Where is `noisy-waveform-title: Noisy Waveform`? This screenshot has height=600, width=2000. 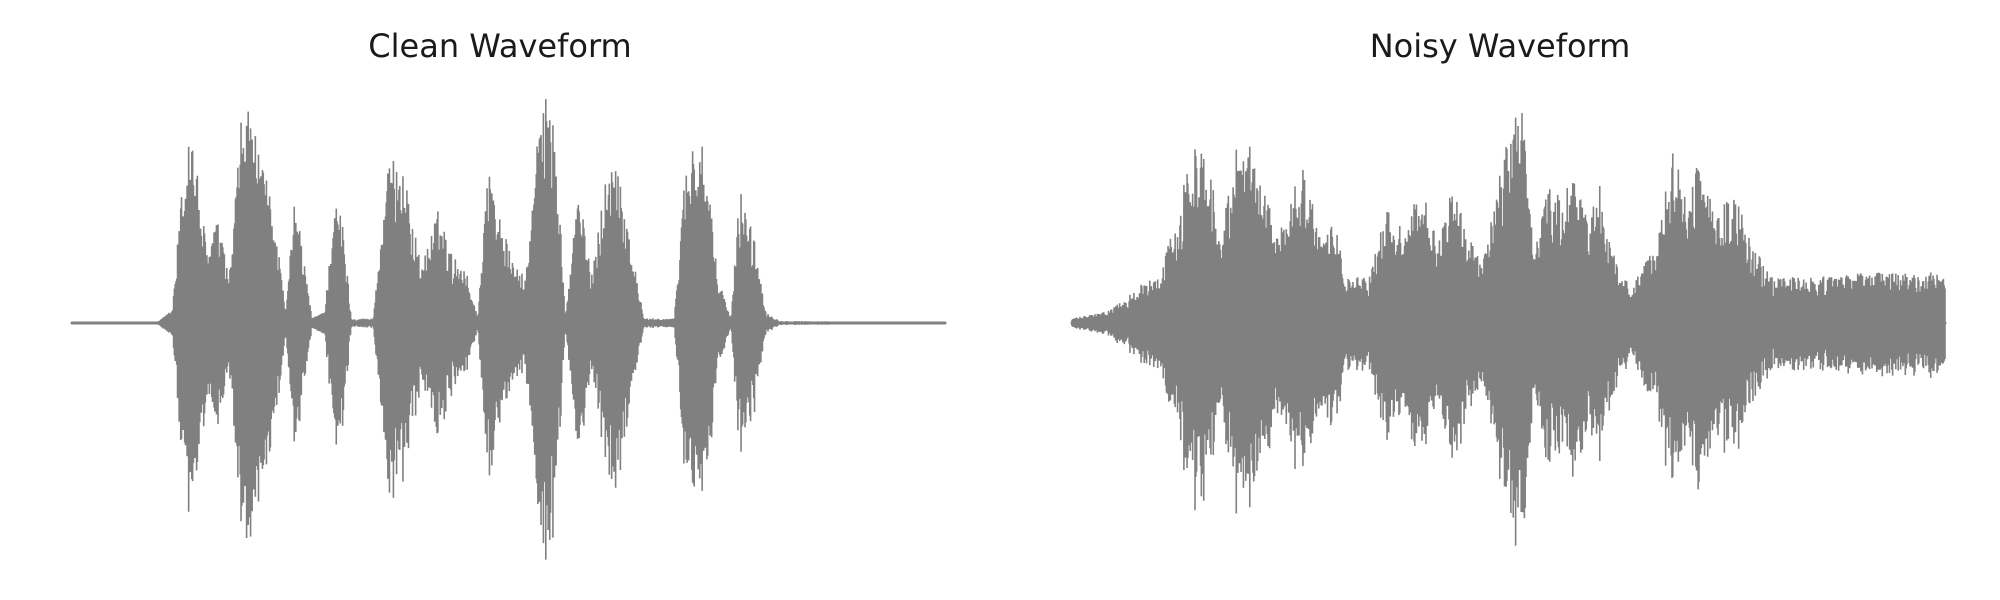
noisy-waveform-title: Noisy Waveform is located at coordinates (1500, 46).